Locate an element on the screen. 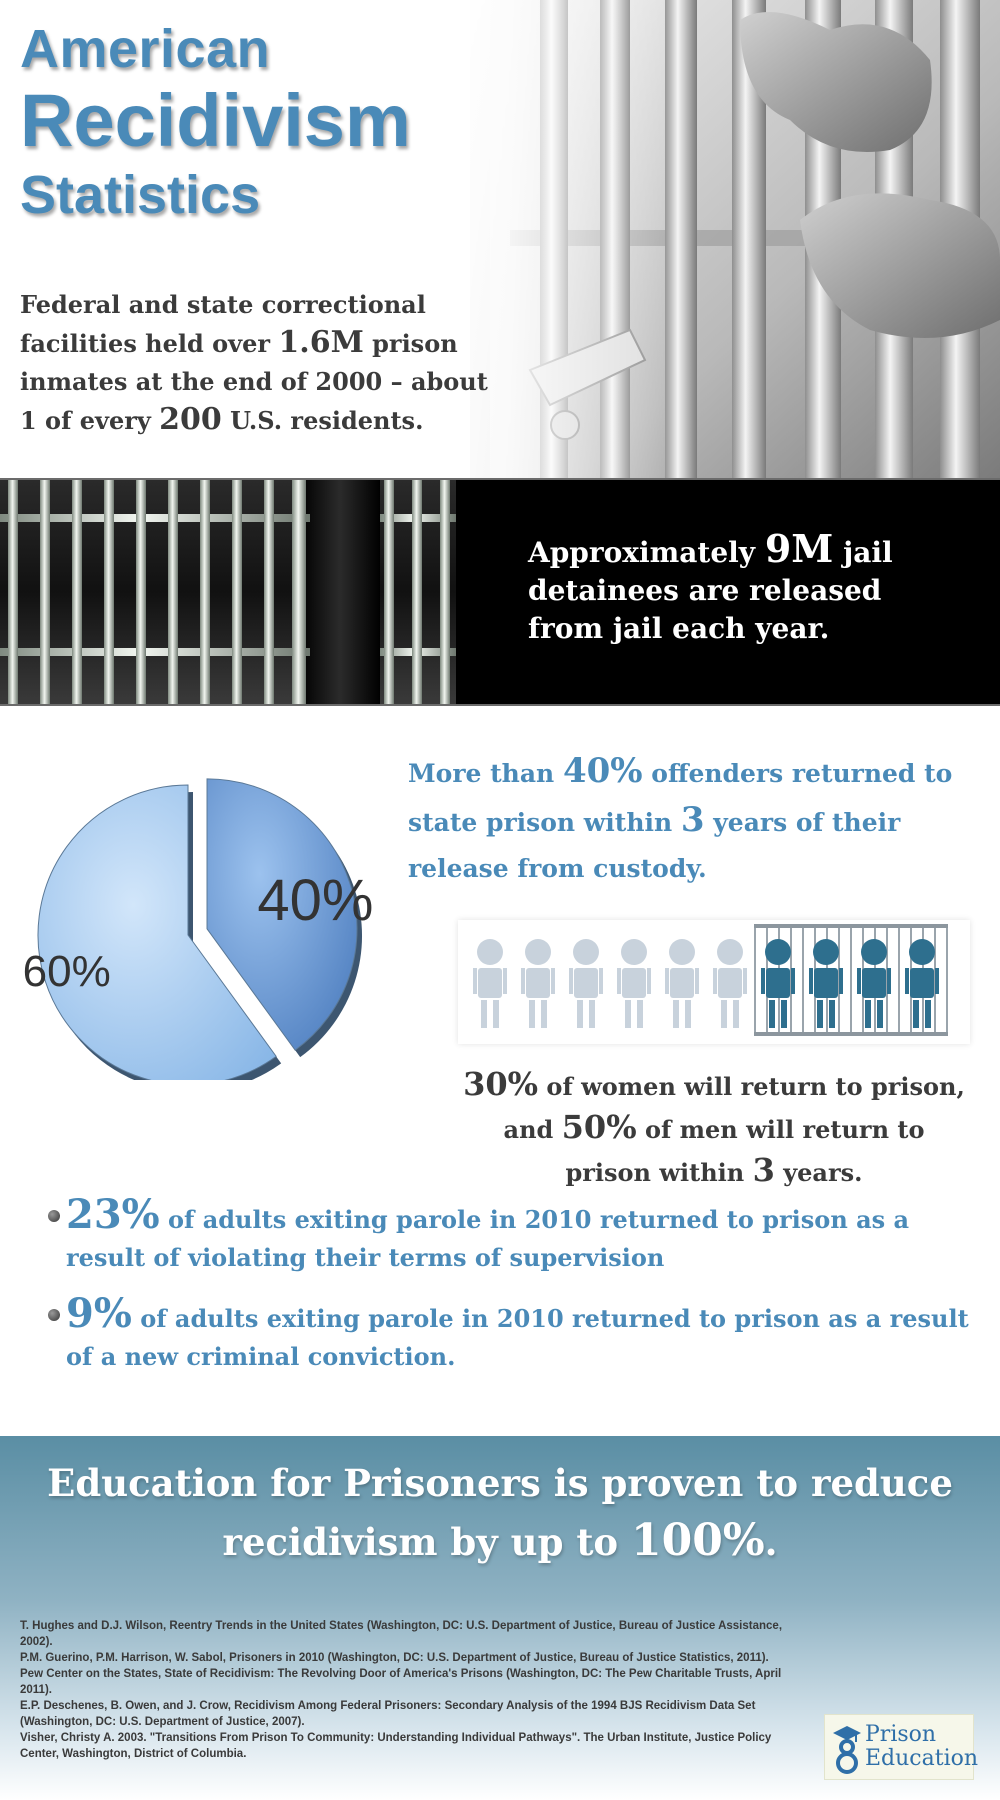 The image size is (1000, 1800). title-line-1: American is located at coordinates (145, 49).